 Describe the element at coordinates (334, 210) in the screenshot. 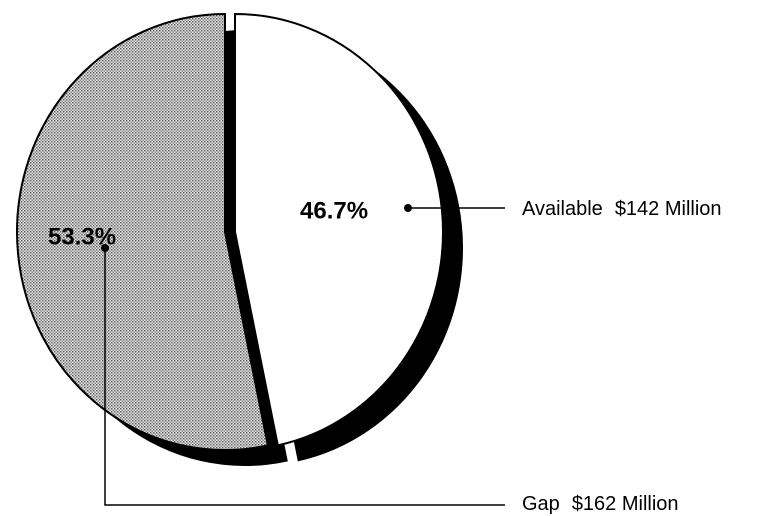

I see `slice-label: 46.7%` at that location.